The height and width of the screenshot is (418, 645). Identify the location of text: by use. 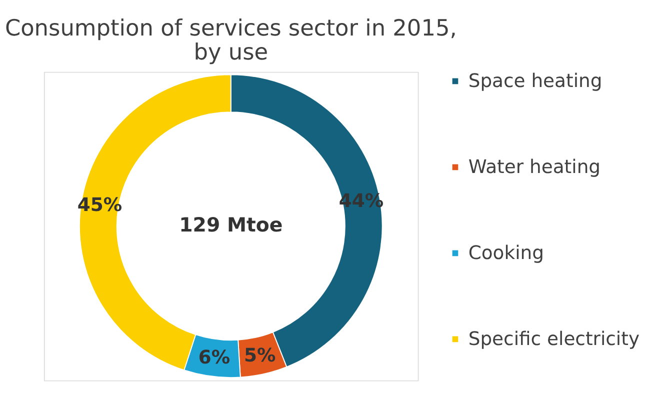
(231, 53).